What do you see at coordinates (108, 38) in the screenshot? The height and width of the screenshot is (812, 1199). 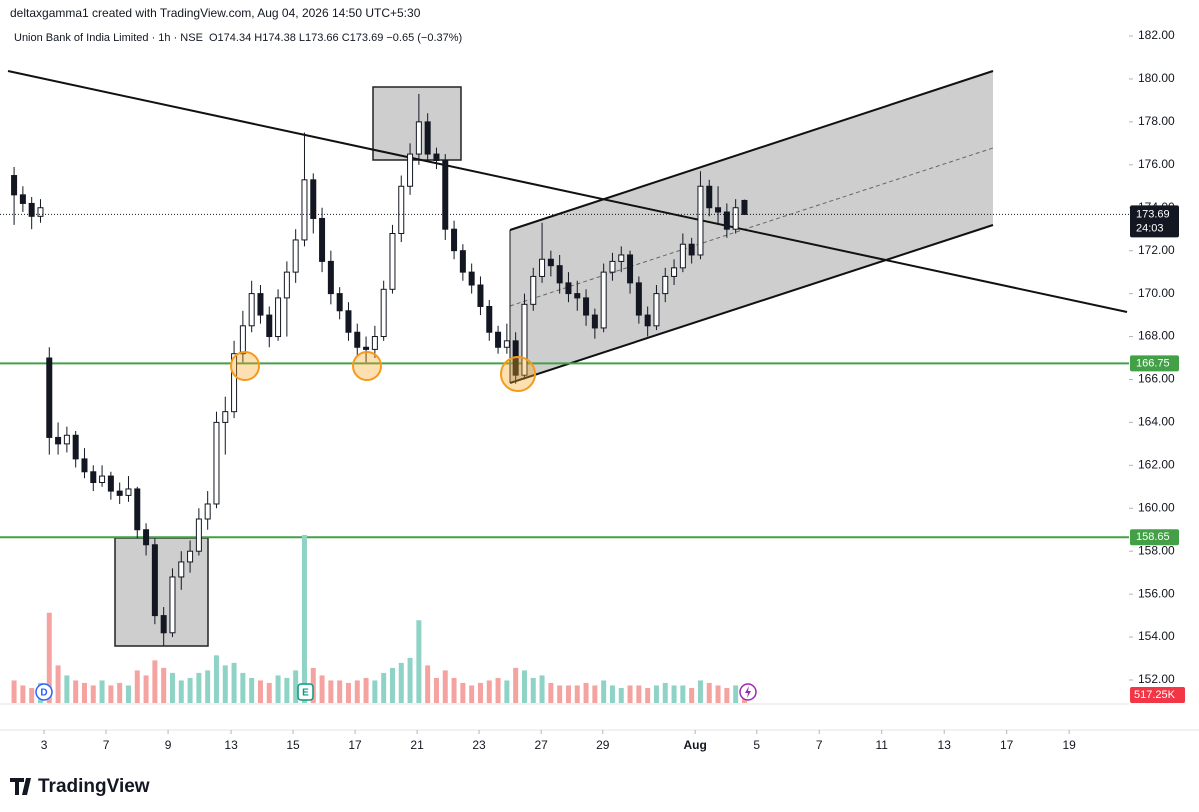 I see `symbol: Union Bank of India Limited · 1h · NSE` at bounding box center [108, 38].